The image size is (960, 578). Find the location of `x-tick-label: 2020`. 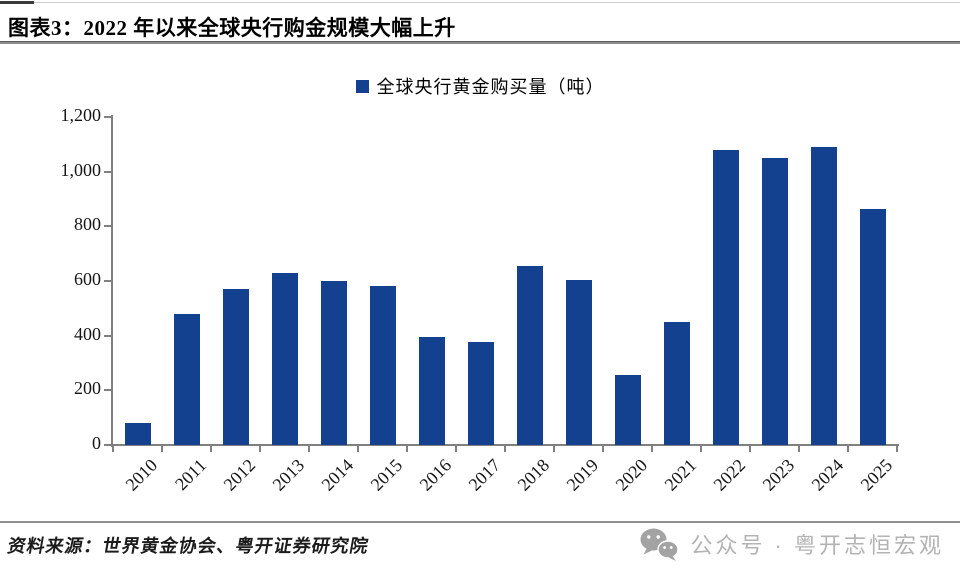

x-tick-label: 2020 is located at coordinates (631, 475).